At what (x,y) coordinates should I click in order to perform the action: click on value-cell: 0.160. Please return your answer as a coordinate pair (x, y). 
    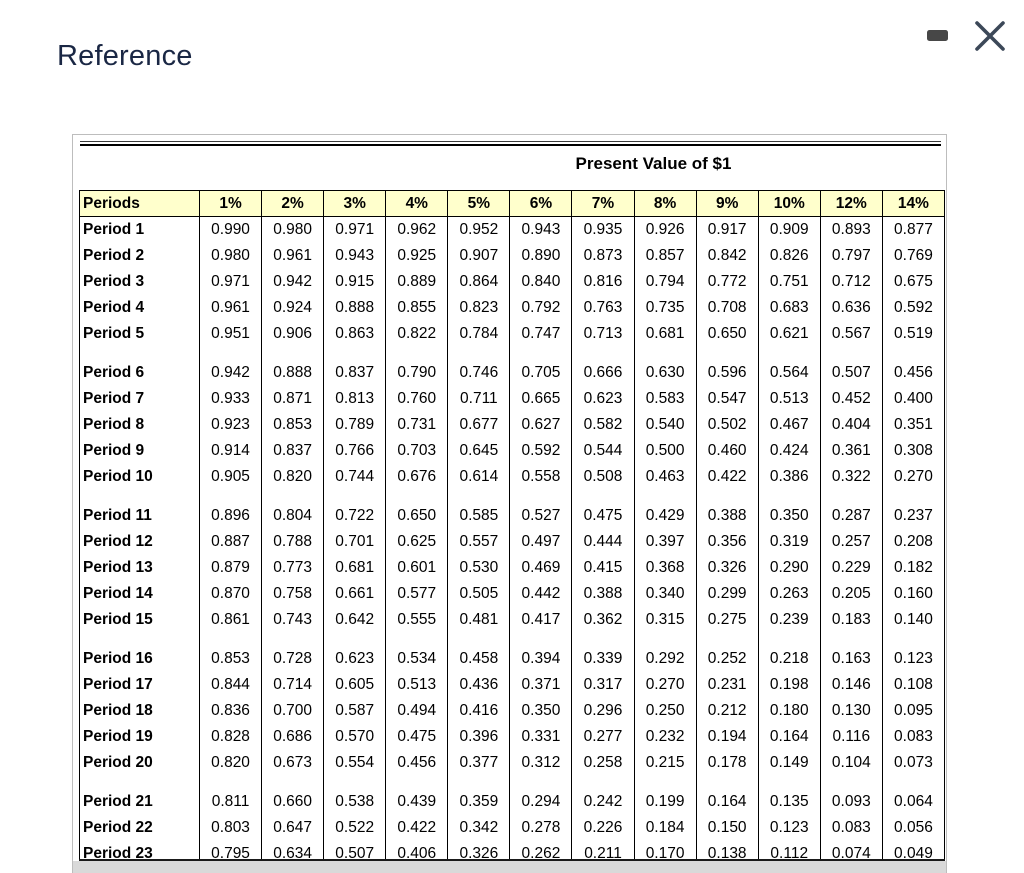
    Looking at the image, I should click on (913, 594).